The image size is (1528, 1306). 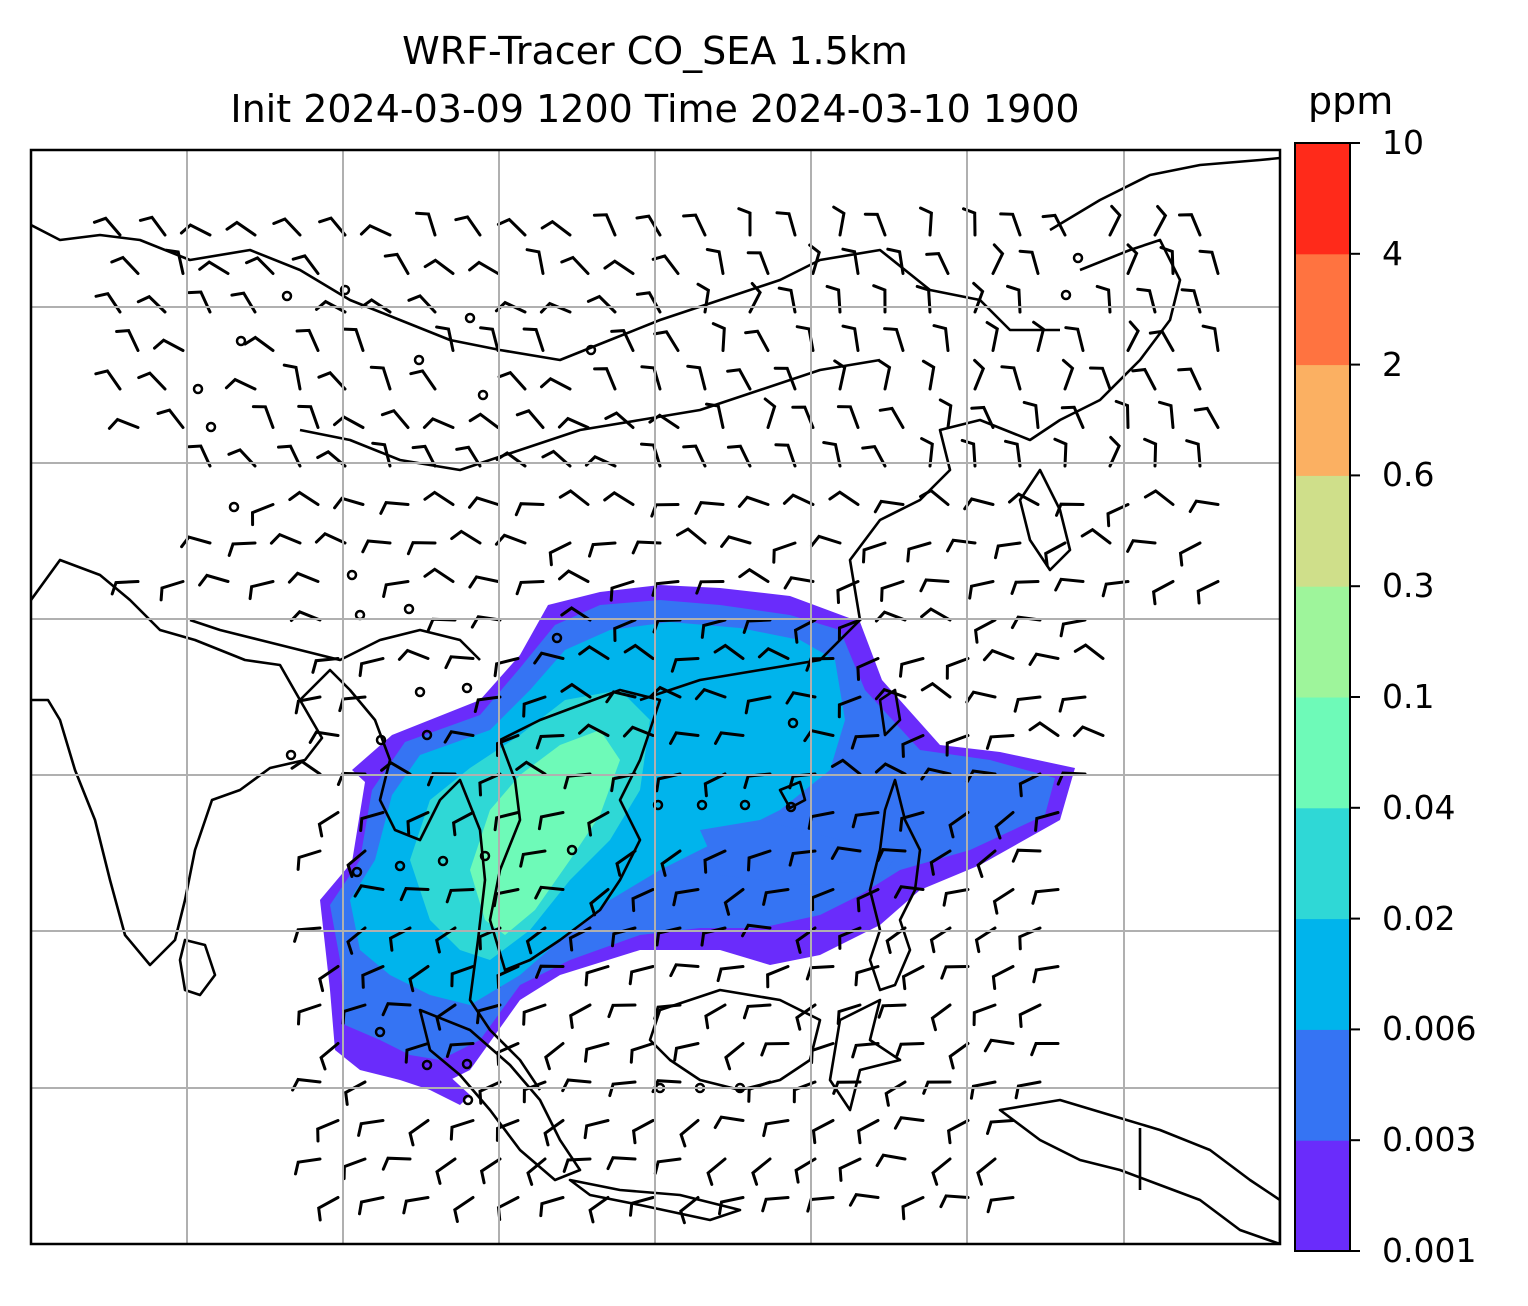 What do you see at coordinates (1139, 1171) in the screenshot?
I see `coast-newguinea` at bounding box center [1139, 1171].